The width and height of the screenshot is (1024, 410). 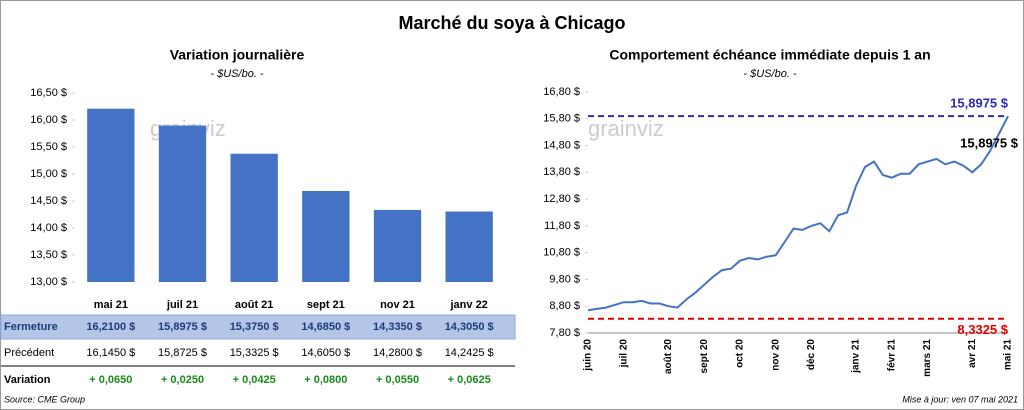 What do you see at coordinates (856, 356) in the screenshot?
I see `x-tick-label: janv 21` at bounding box center [856, 356].